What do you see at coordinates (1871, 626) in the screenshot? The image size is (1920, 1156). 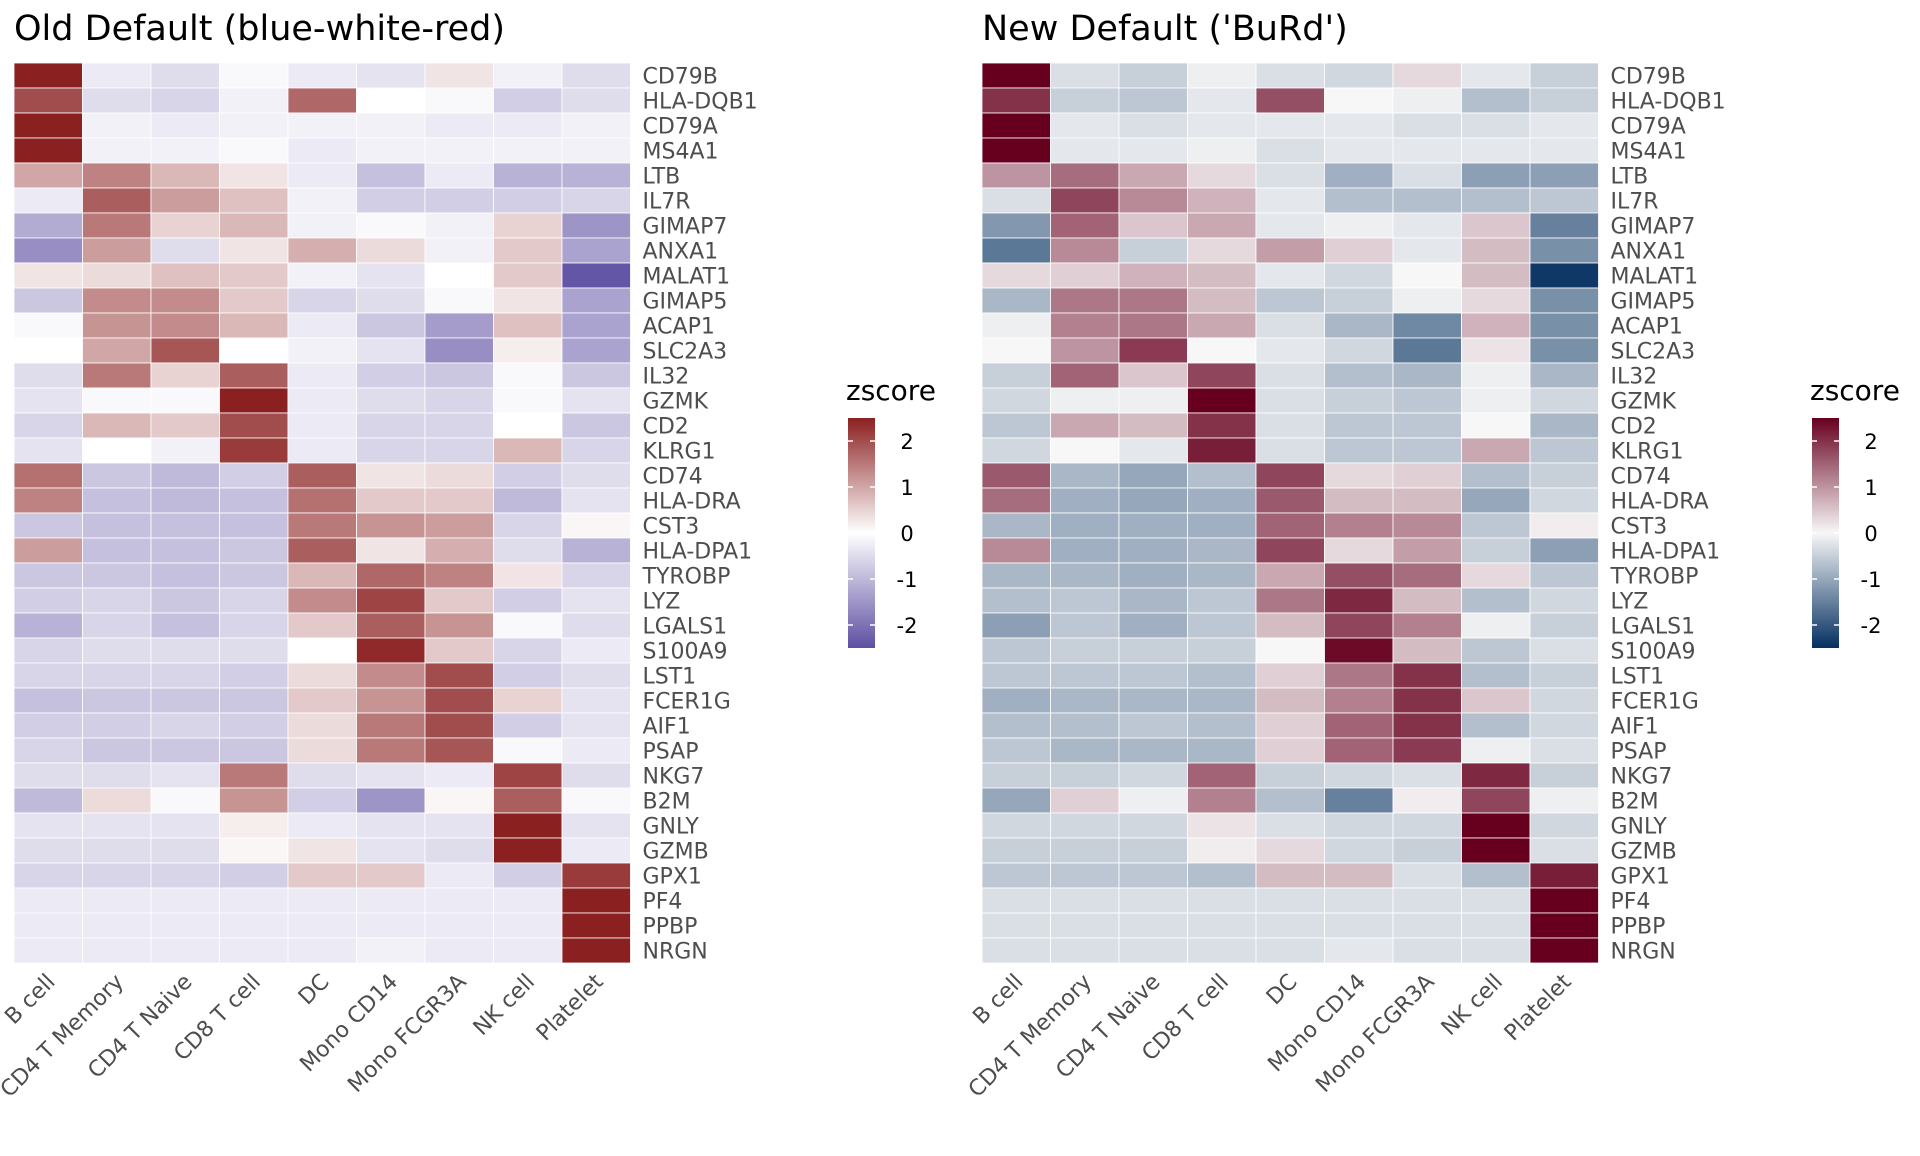 I see `colorbar-tick-label: -2` at bounding box center [1871, 626].